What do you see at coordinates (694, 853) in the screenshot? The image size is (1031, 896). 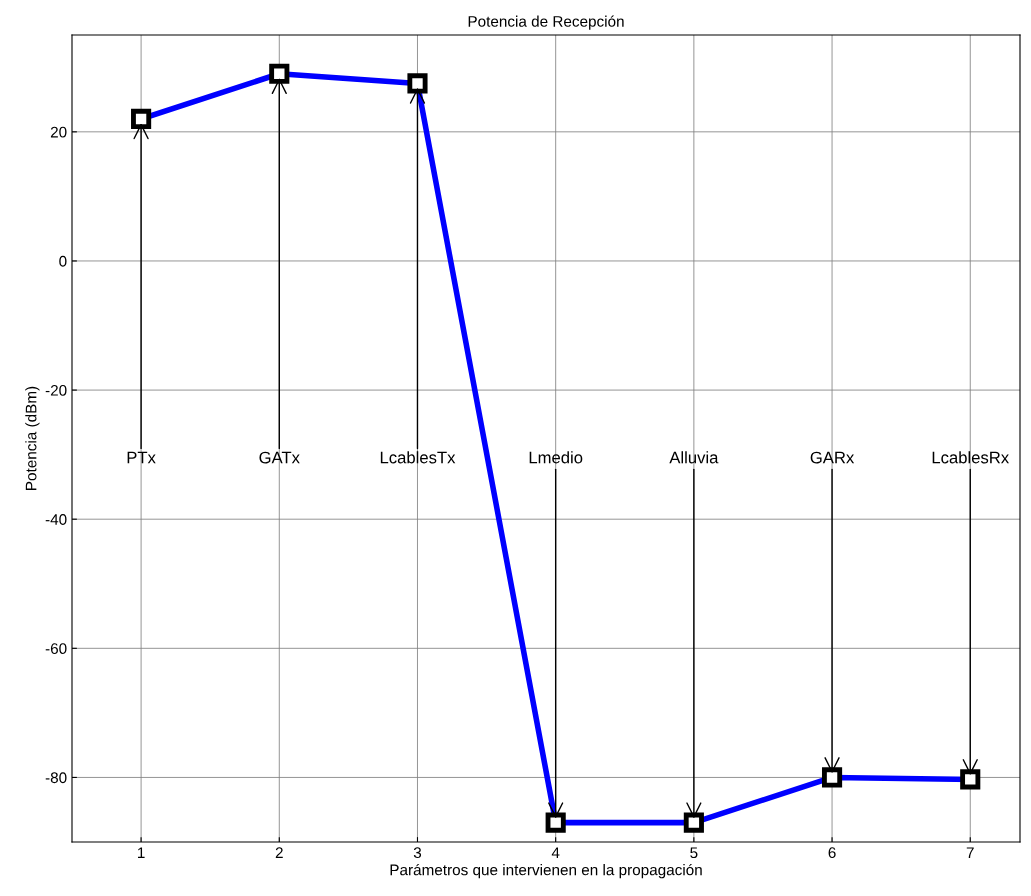 I see `x-tick-label: 5` at bounding box center [694, 853].